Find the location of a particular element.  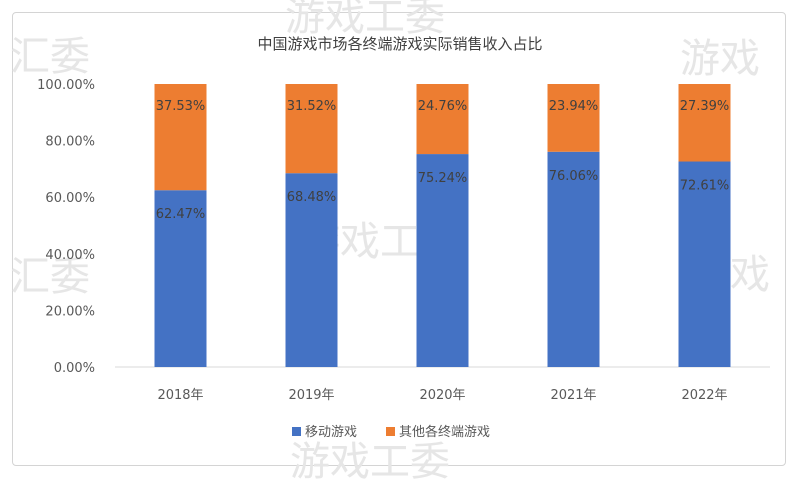

y-tick-label: 0.00% is located at coordinates (74, 368).